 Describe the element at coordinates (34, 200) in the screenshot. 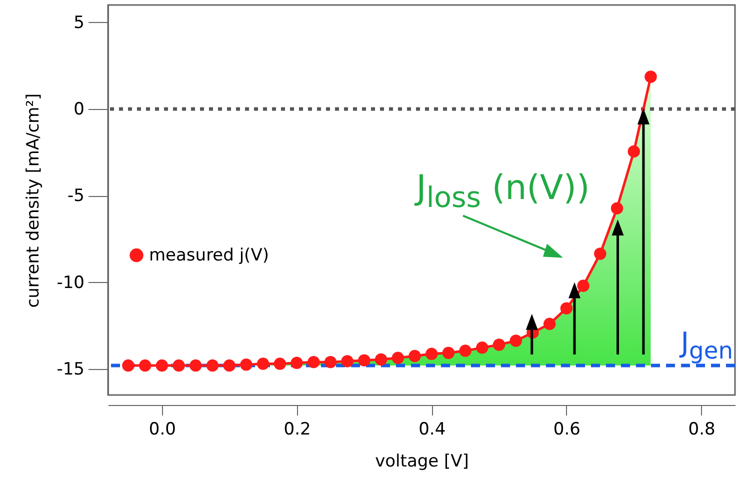

I see `y-axis-title: current density [mA/cm²]` at that location.